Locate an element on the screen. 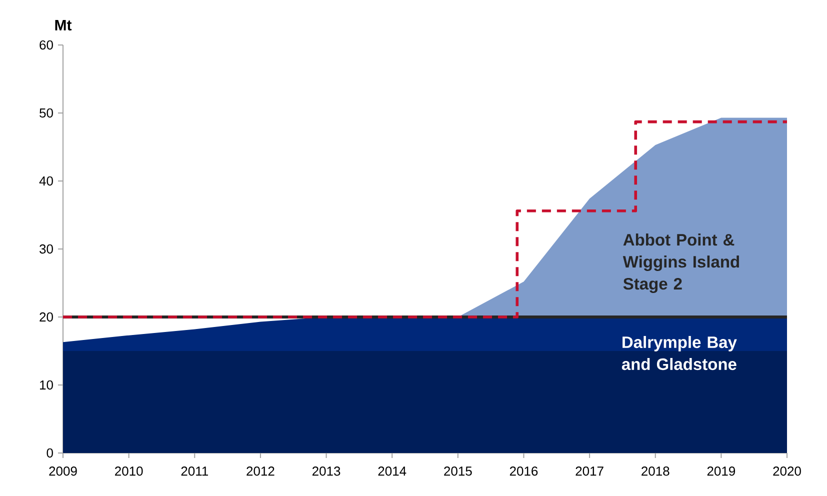  x-tick-label: 2014 is located at coordinates (392, 471).